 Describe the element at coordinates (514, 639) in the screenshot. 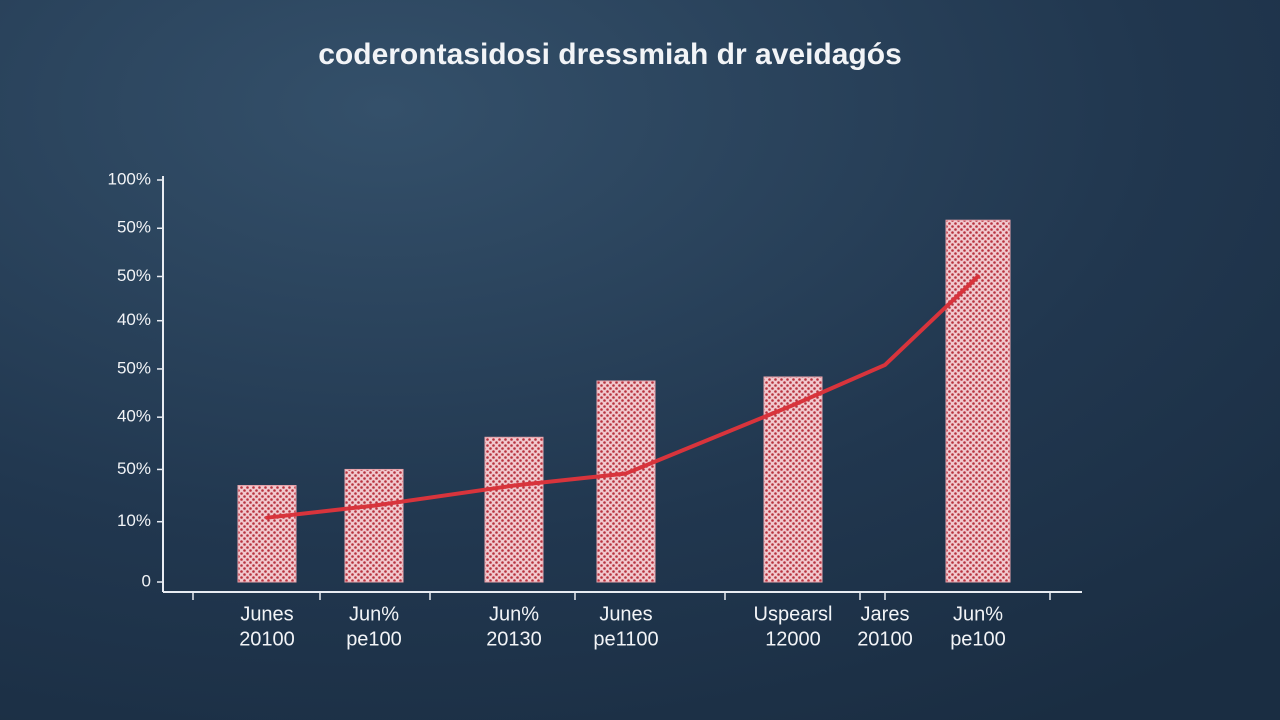

I see `x-tick-label: 20130` at that location.